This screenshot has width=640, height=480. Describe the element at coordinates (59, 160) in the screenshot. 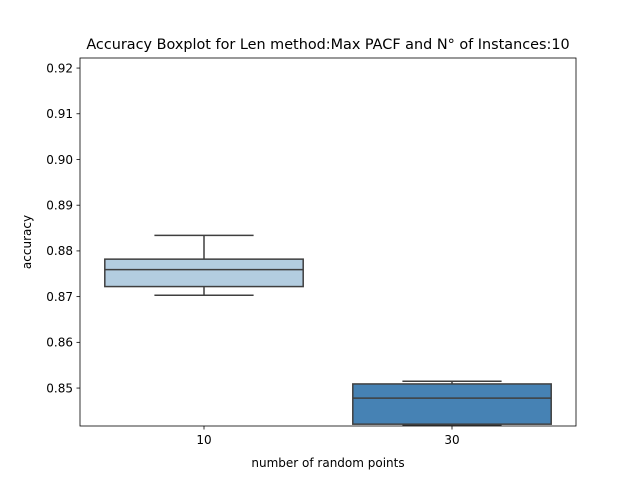

I see `y-tick-label: 0.90` at that location.